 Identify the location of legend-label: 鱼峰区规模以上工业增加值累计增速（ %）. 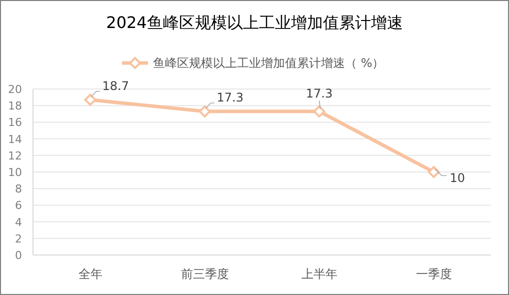
(268, 63).